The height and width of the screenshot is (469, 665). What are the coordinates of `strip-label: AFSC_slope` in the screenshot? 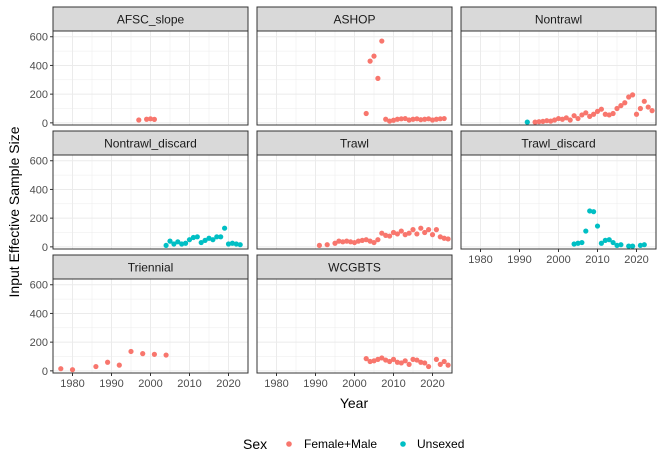 It's located at (151, 20).